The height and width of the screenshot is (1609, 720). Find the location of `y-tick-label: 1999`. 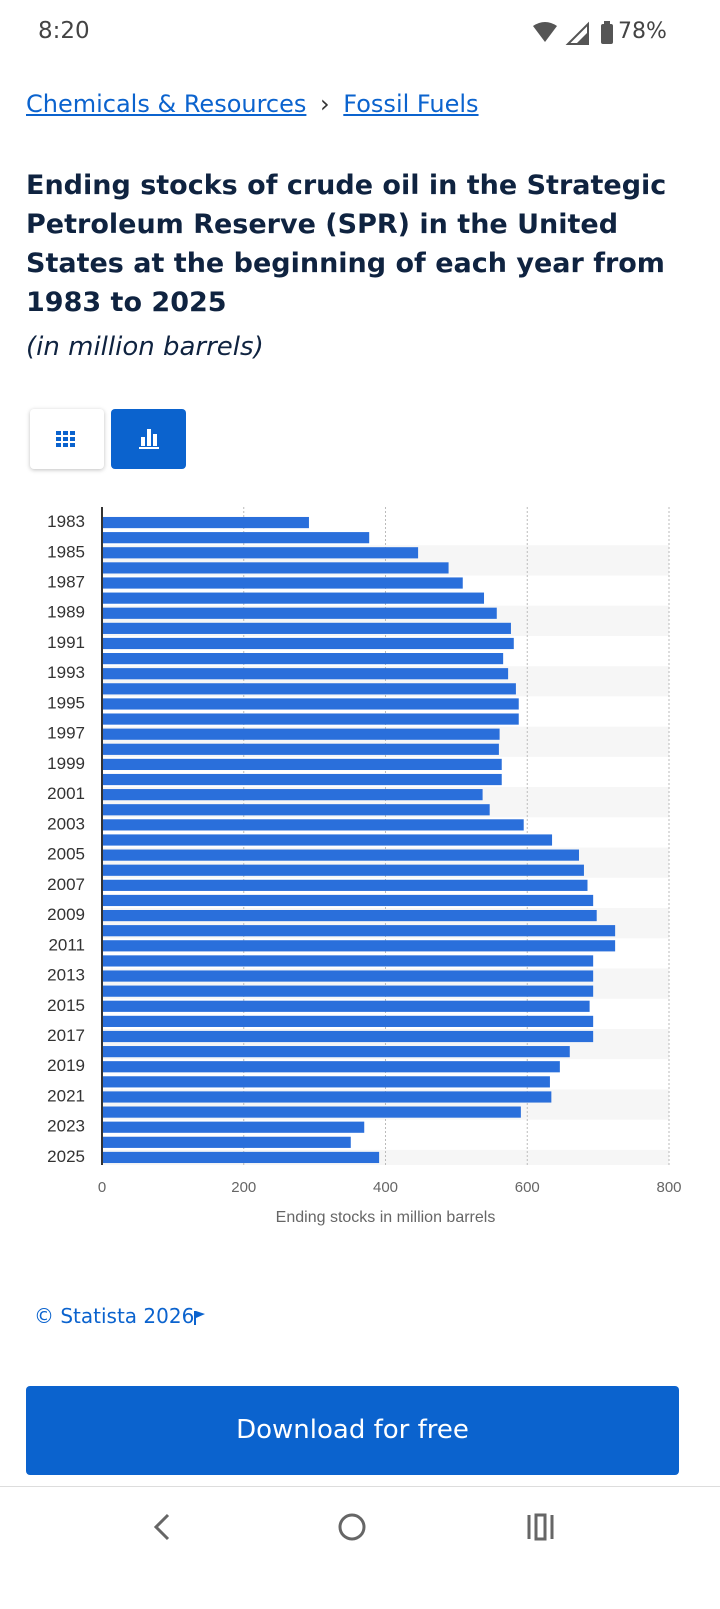

y-tick-label: 1999 is located at coordinates (66, 763).